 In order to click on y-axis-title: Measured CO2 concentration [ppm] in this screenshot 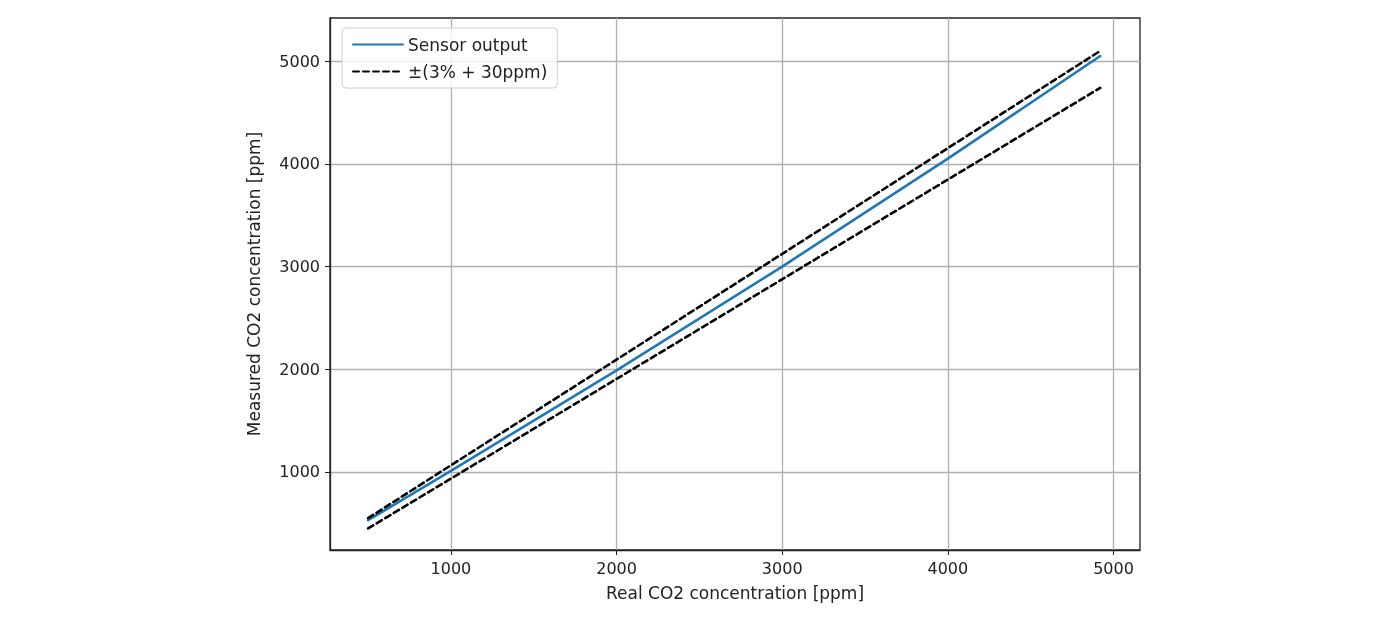, I will do `click(253, 284)`.